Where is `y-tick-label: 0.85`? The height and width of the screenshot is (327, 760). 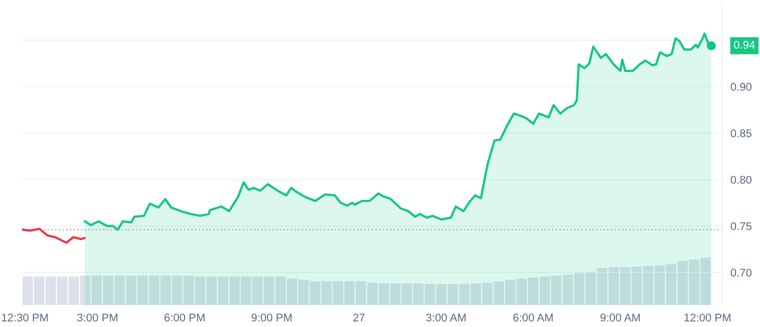 y-tick-label: 0.85 is located at coordinates (741, 133).